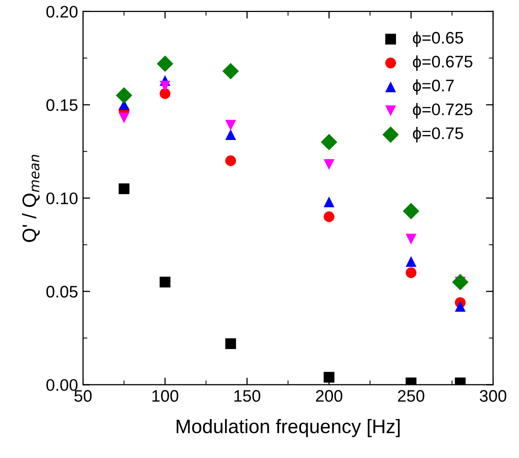  What do you see at coordinates (62, 105) in the screenshot?
I see `y-tick-label: 0.15` at bounding box center [62, 105].